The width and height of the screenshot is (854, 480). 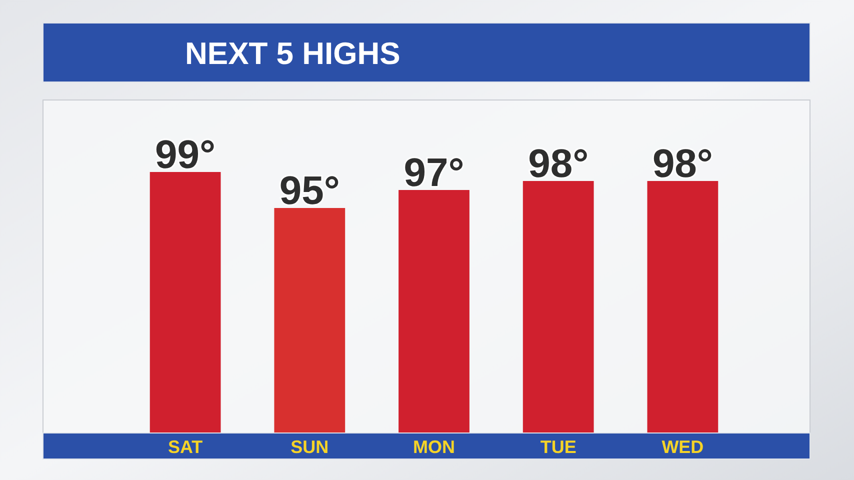 What do you see at coordinates (434, 173) in the screenshot?
I see `data-label: 97°` at bounding box center [434, 173].